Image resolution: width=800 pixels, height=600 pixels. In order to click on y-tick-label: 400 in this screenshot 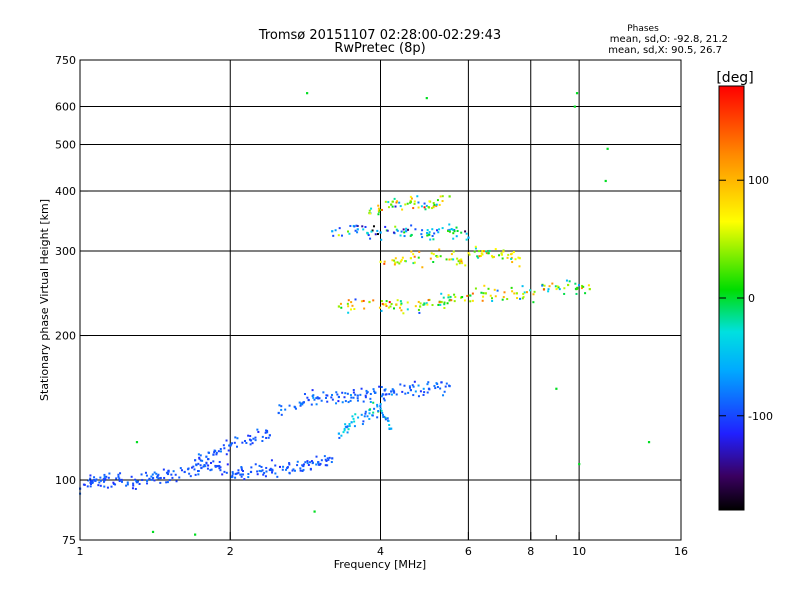, I will do `click(65, 191)`.